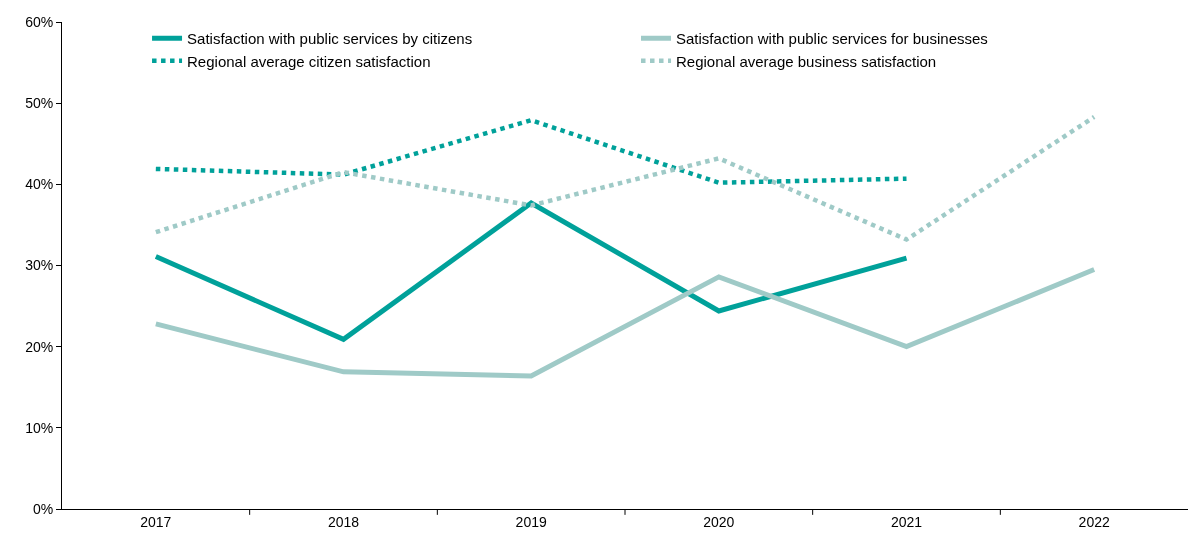 The height and width of the screenshot is (533, 1194). I want to click on y-tick-label: 50%, so click(39, 103).